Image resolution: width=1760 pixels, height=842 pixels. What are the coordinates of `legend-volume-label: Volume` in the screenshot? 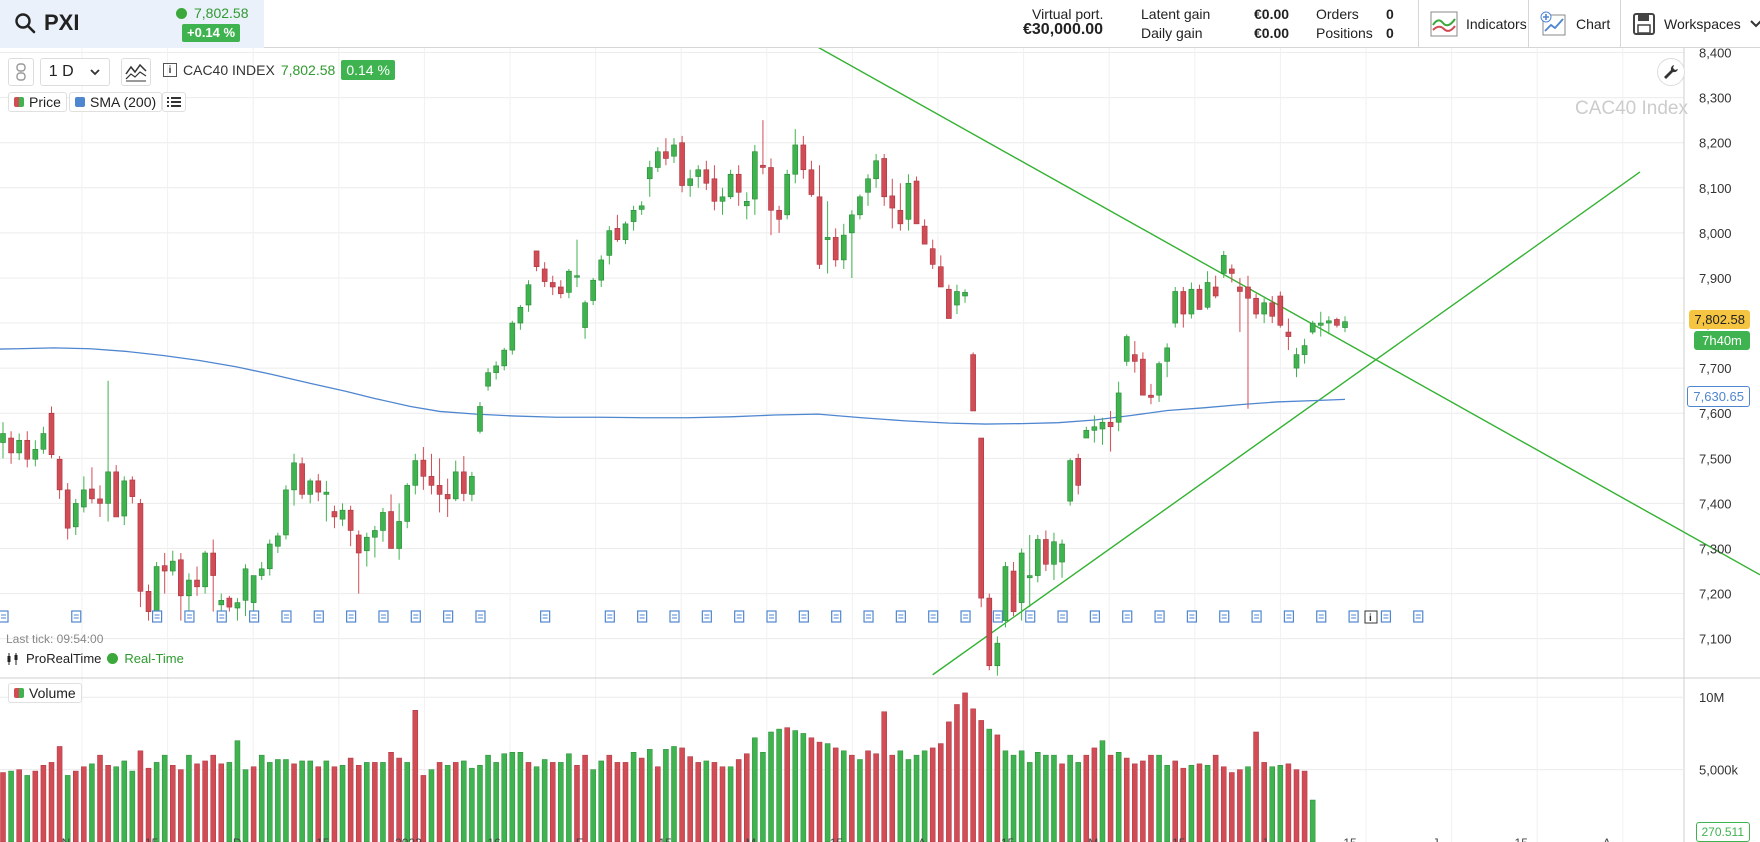 It's located at (52, 693).